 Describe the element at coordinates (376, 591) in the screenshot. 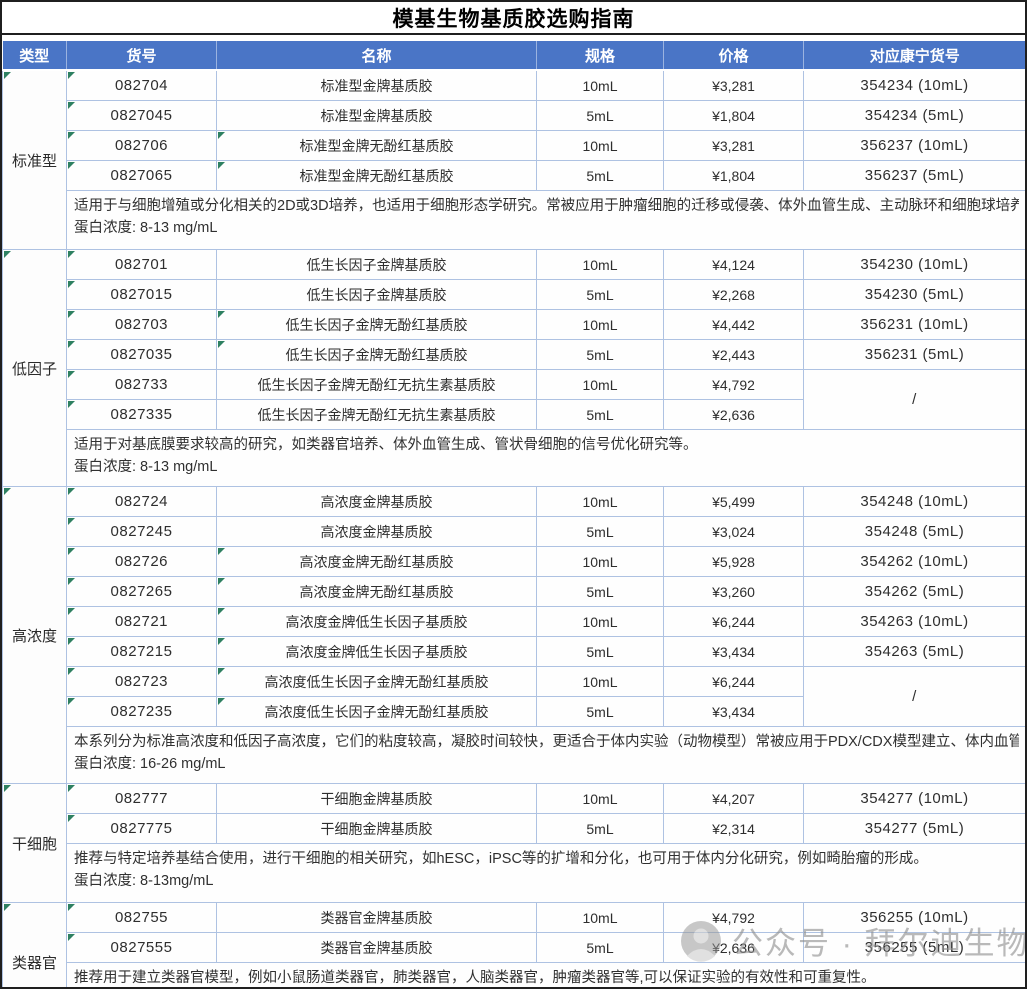

I see `name-cell: 高浓度金牌无酚红基质胶` at that location.